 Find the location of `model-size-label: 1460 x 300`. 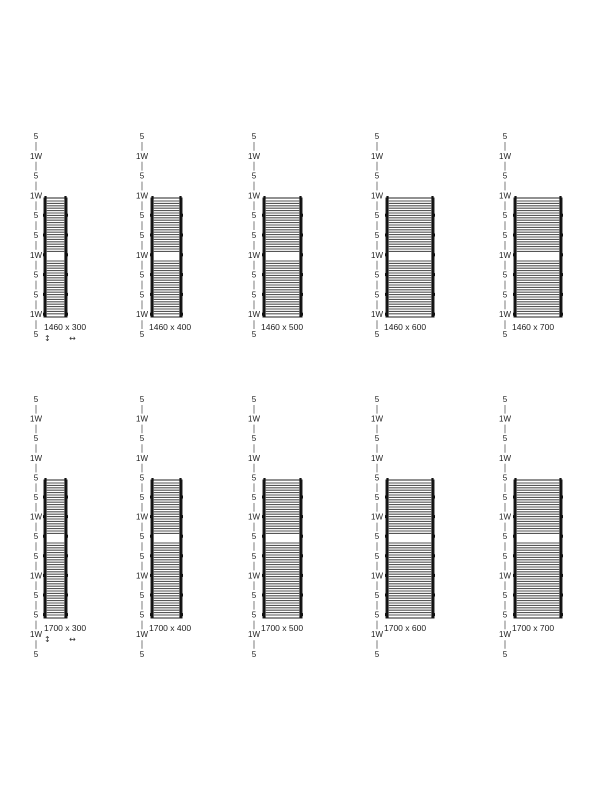

model-size-label: 1460 x 300 is located at coordinates (65, 327).